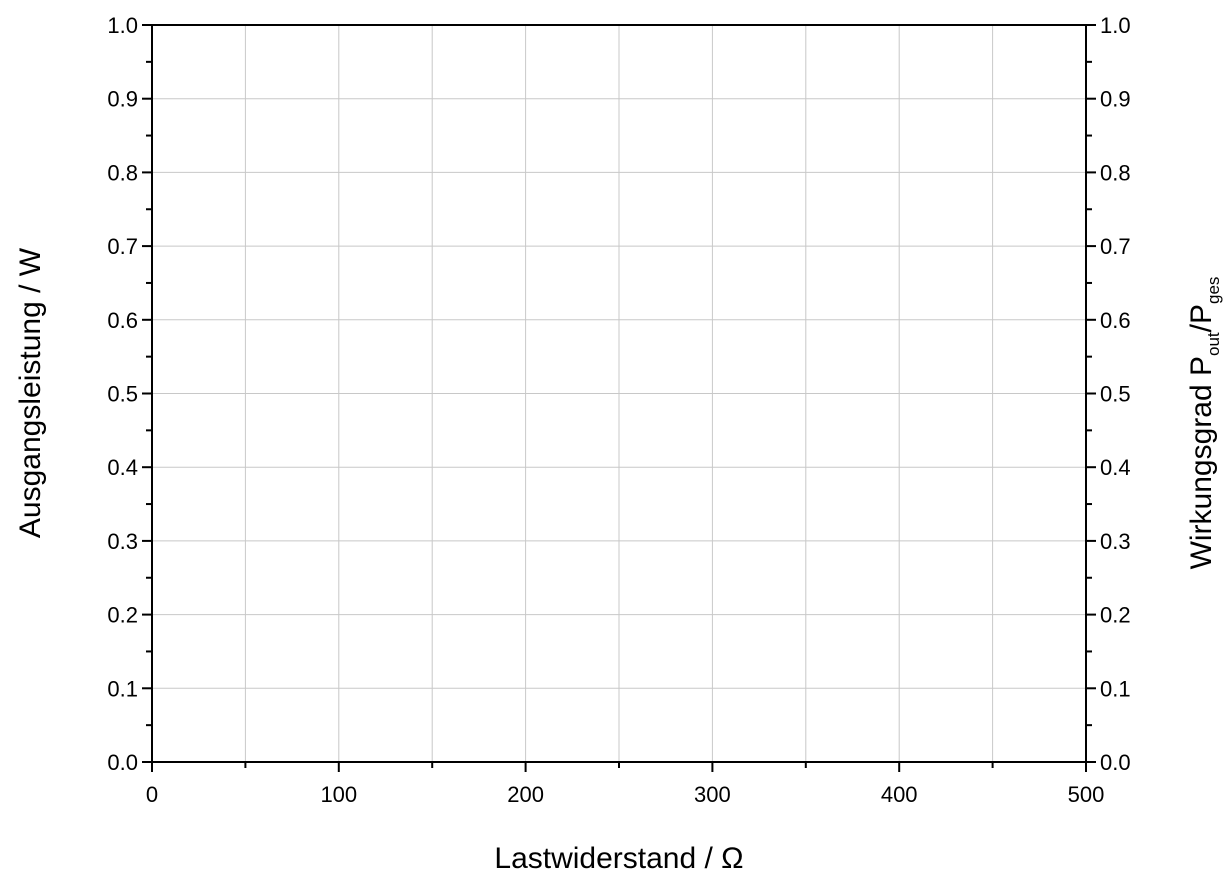 Image resolution: width=1226 pixels, height=876 pixels. What do you see at coordinates (1115, 246) in the screenshot?
I see `y2-tick-label: 0.7` at bounding box center [1115, 246].